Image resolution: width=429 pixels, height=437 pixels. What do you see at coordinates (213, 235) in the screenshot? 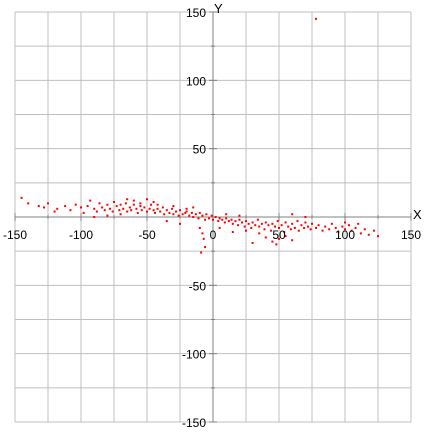
I see `x-tick-label: 0` at bounding box center [213, 235].